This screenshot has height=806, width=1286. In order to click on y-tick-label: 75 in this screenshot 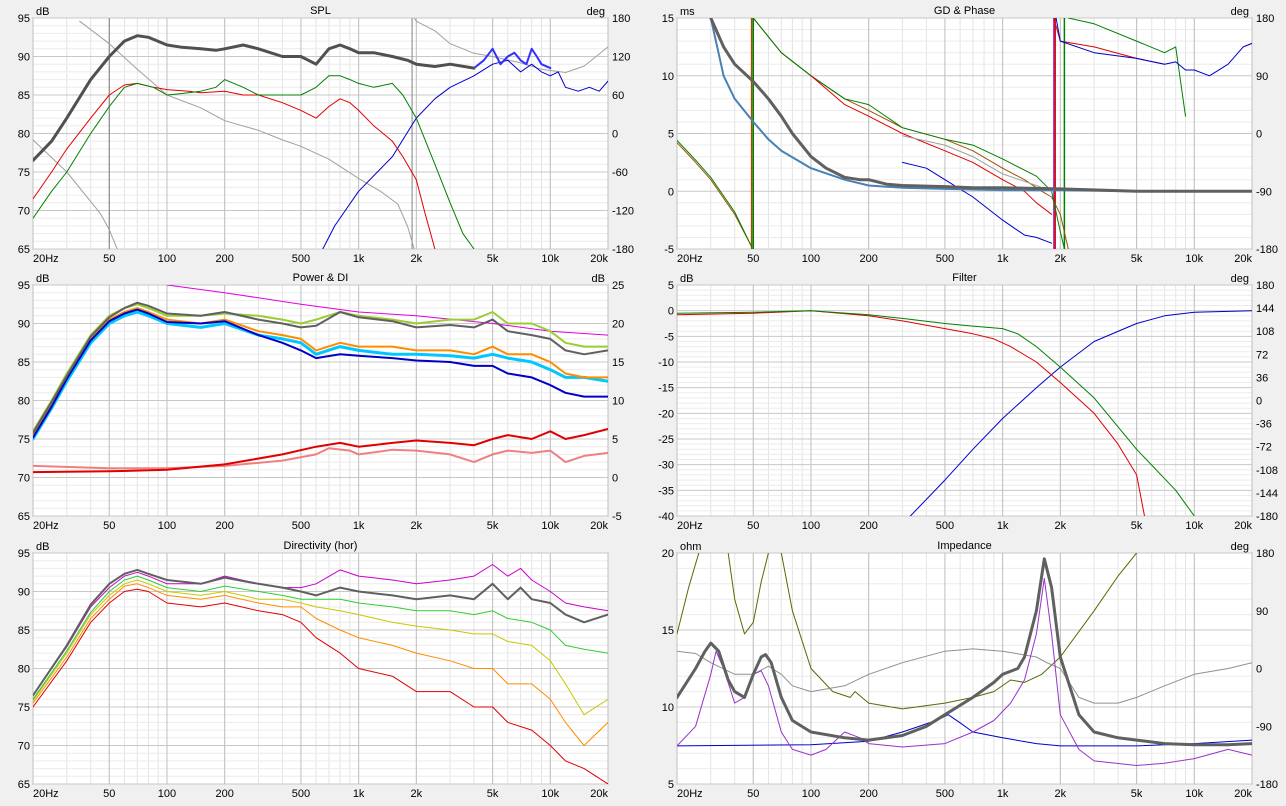, I will do `click(24, 173)`.